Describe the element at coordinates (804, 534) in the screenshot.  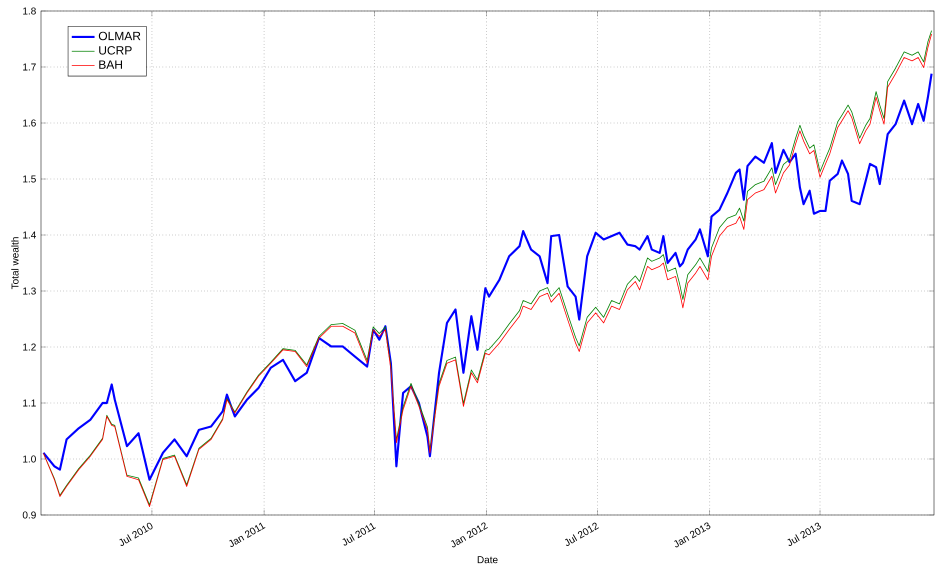
I see `x-tick-label: Jul 2013` at that location.